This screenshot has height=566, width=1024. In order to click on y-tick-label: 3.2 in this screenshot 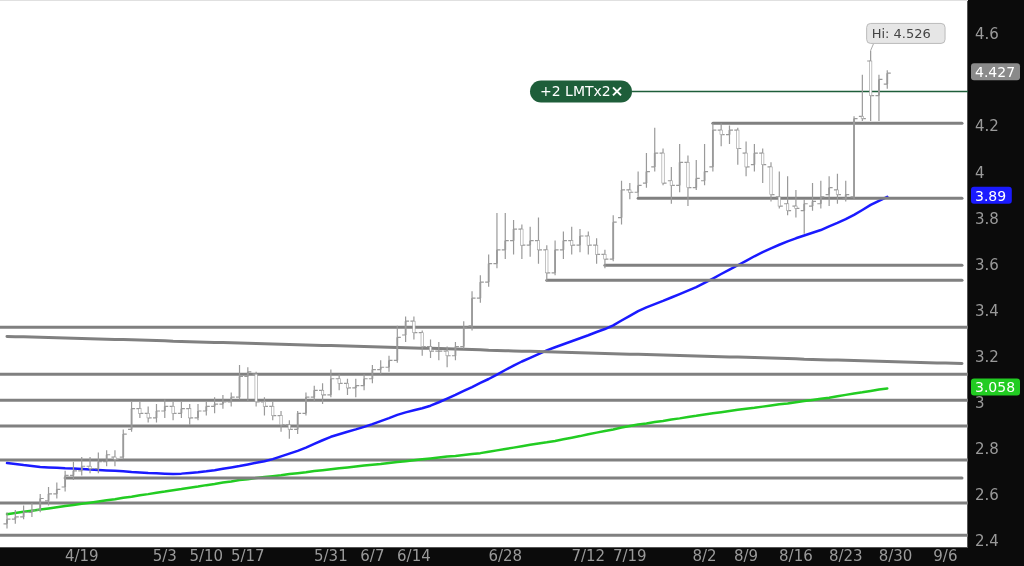, I will do `click(987, 356)`.